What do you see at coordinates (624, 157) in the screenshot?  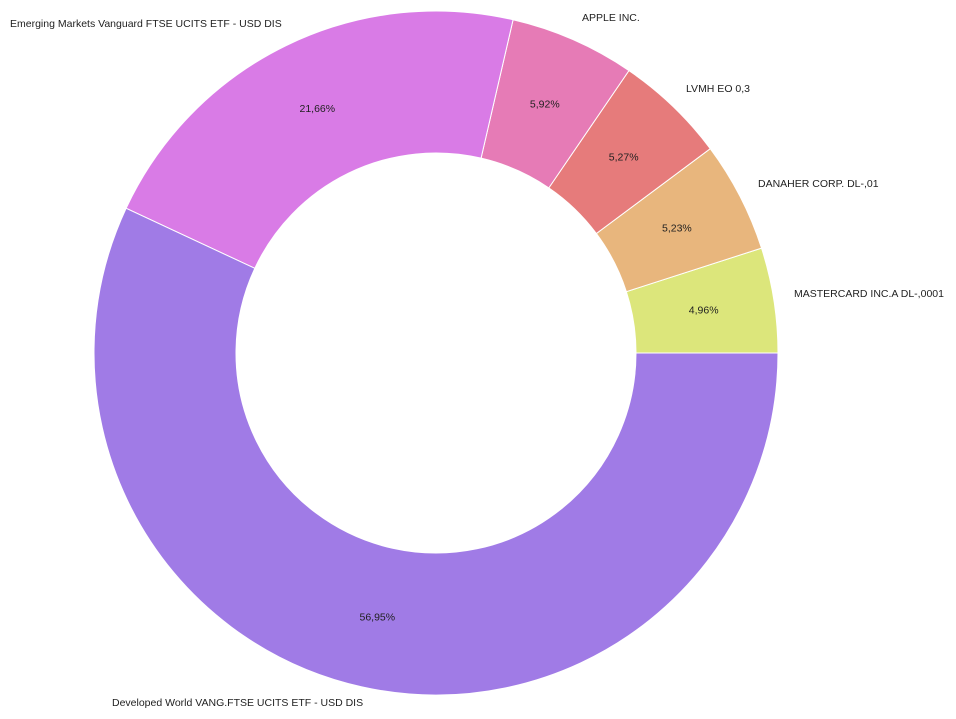 I see `slice-percent-label: 5,27%` at bounding box center [624, 157].